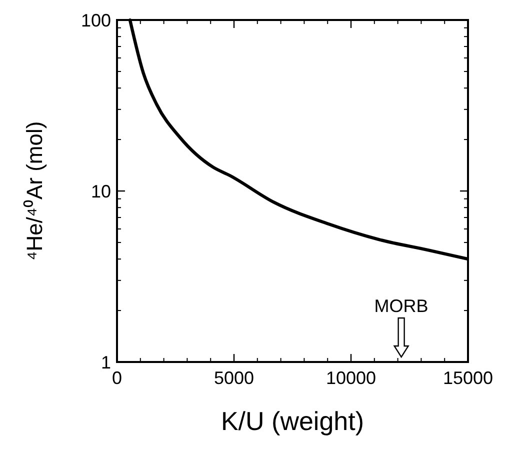 This screenshot has width=510, height=456. What do you see at coordinates (117, 378) in the screenshot?
I see `x-tick-label: 0` at bounding box center [117, 378].